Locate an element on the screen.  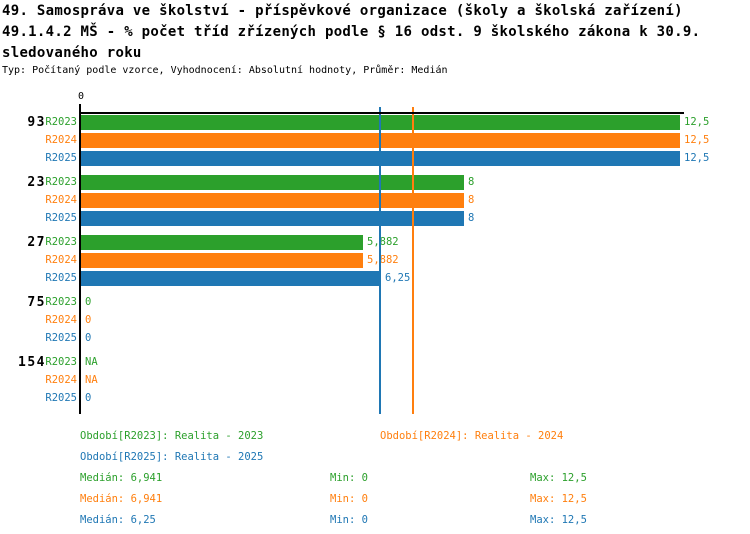
group-label: 75 is located at coordinates (36, 302).